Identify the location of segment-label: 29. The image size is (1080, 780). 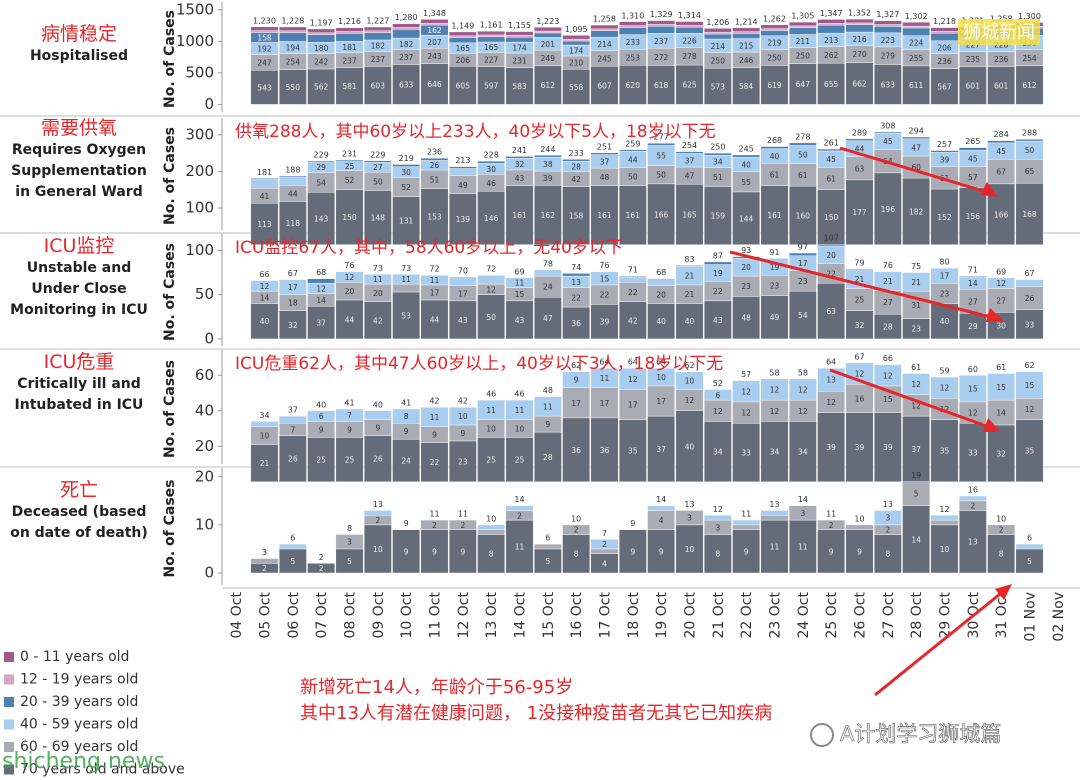
(973, 326).